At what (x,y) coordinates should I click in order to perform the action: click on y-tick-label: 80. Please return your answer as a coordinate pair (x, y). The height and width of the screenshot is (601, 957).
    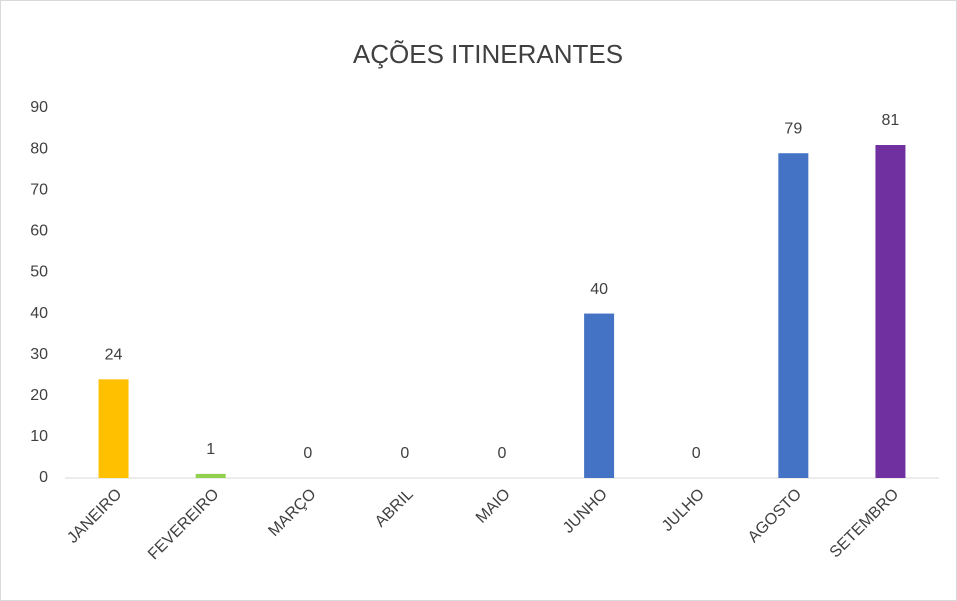
    Looking at the image, I should click on (39, 148).